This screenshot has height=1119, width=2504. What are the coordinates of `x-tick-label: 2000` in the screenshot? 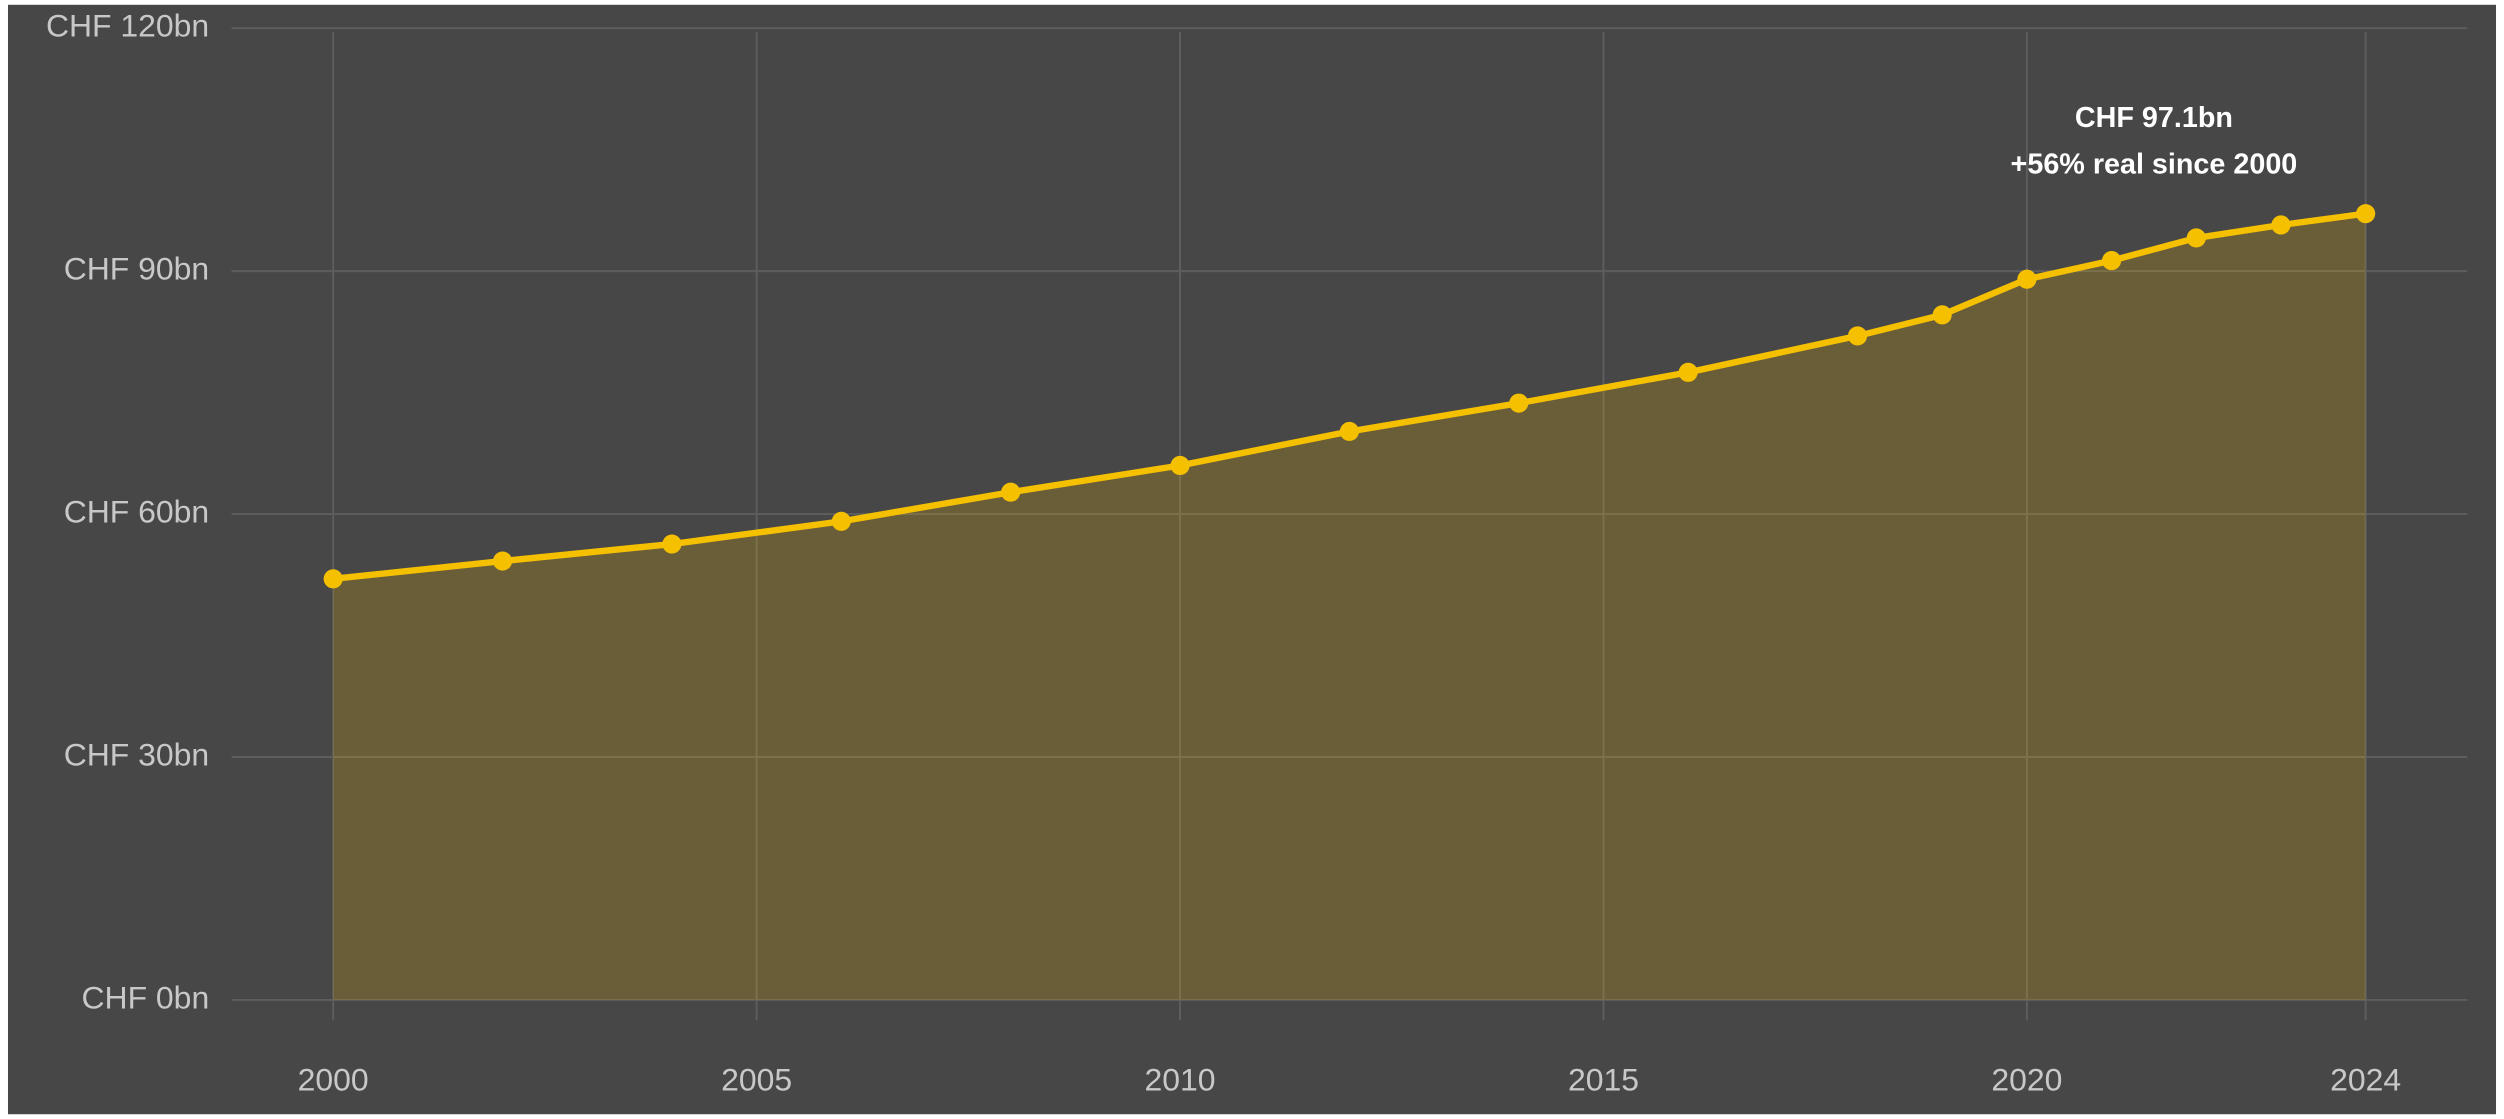 It's located at (333, 1080).